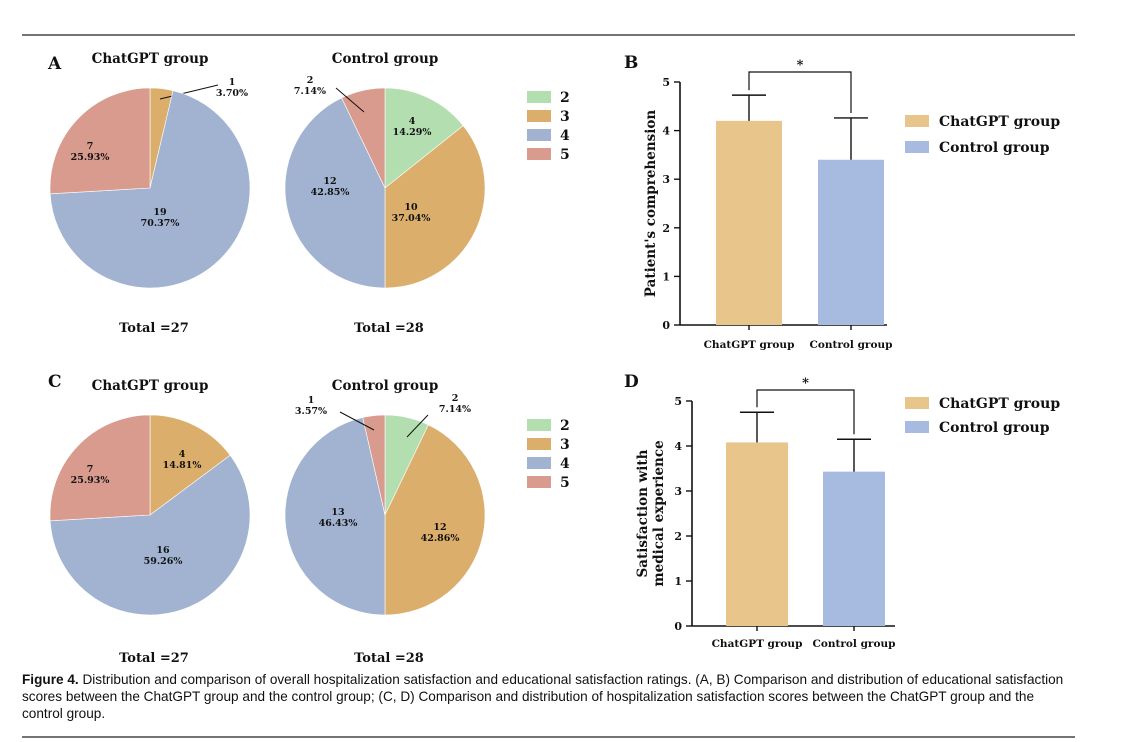  I want to click on slice-percent-label: 3.70%, so click(232, 93).